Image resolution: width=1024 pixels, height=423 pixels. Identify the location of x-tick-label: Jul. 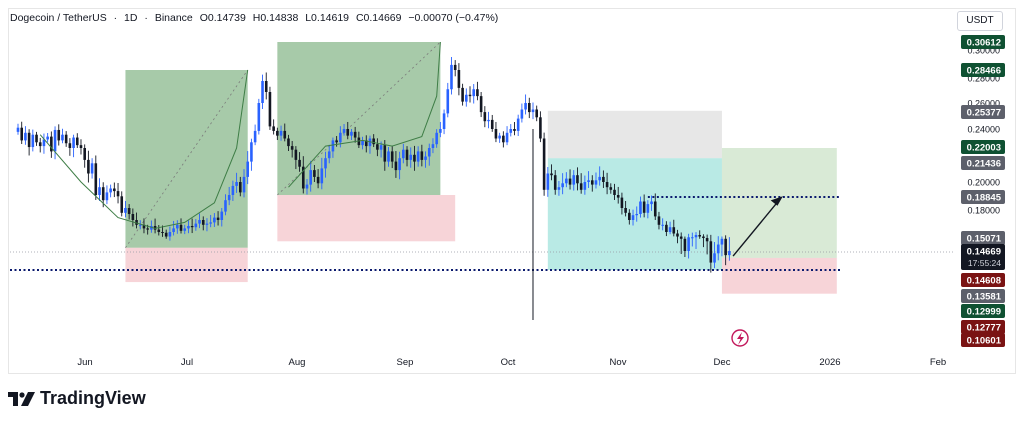
(187, 362).